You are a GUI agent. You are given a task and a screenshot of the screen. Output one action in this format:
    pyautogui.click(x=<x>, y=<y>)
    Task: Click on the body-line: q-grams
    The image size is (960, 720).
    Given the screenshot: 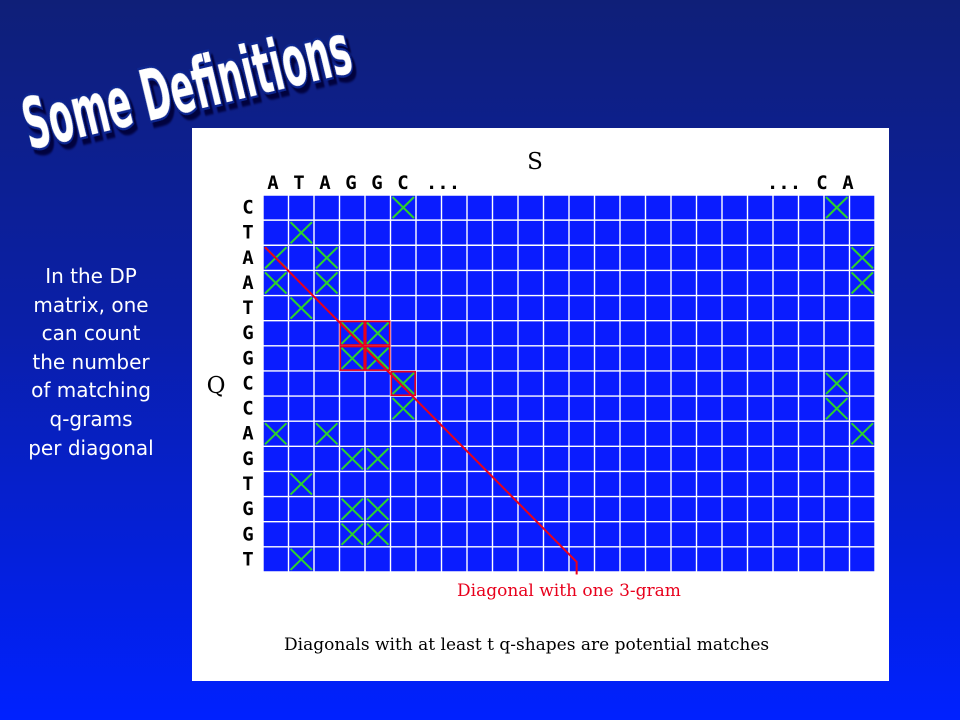 What is the action you would take?
    pyautogui.click(x=91, y=418)
    